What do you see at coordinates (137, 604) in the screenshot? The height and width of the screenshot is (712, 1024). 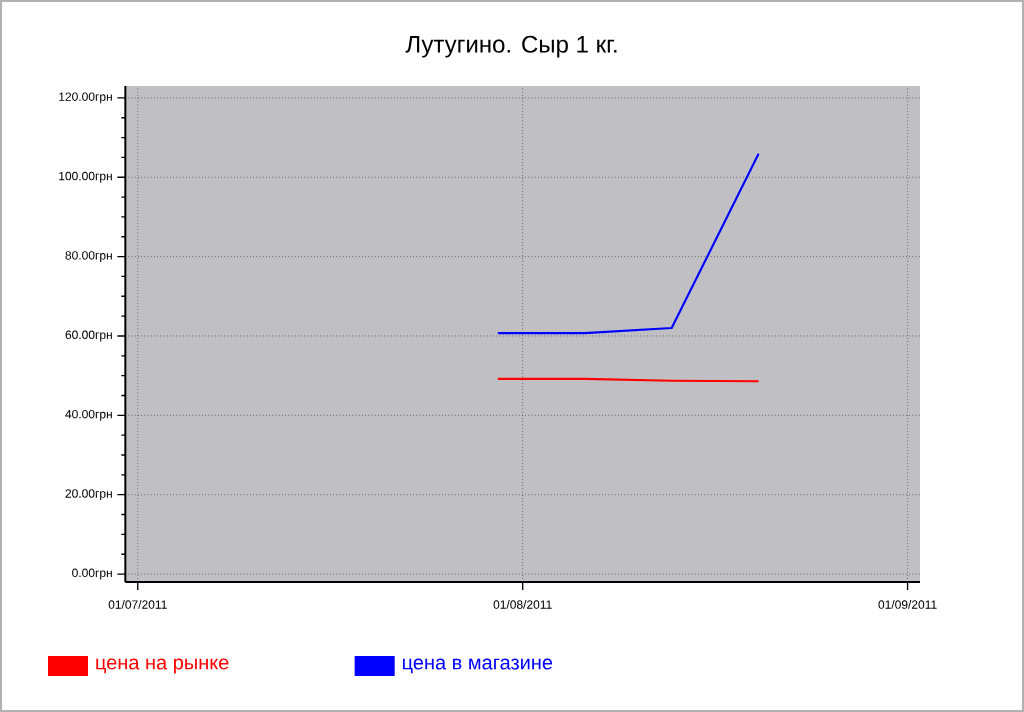 I see `x-tick-label: 01/07/2011` at bounding box center [137, 604].